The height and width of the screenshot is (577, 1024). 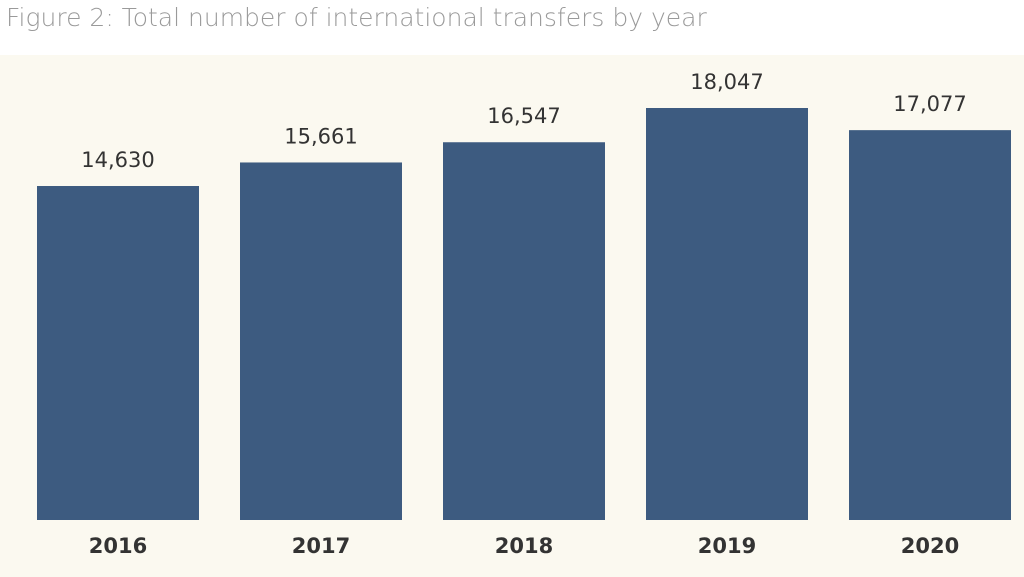 What do you see at coordinates (320, 136) in the screenshot?
I see `value-label: 15,661` at bounding box center [320, 136].